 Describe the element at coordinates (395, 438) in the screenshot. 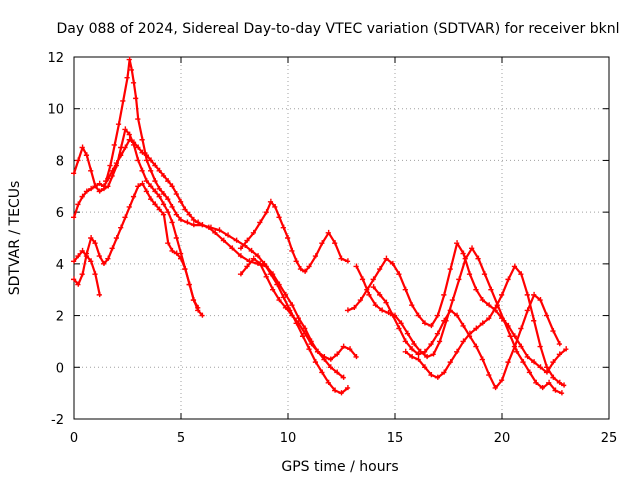

I see `x-tick-label: 15` at that location.